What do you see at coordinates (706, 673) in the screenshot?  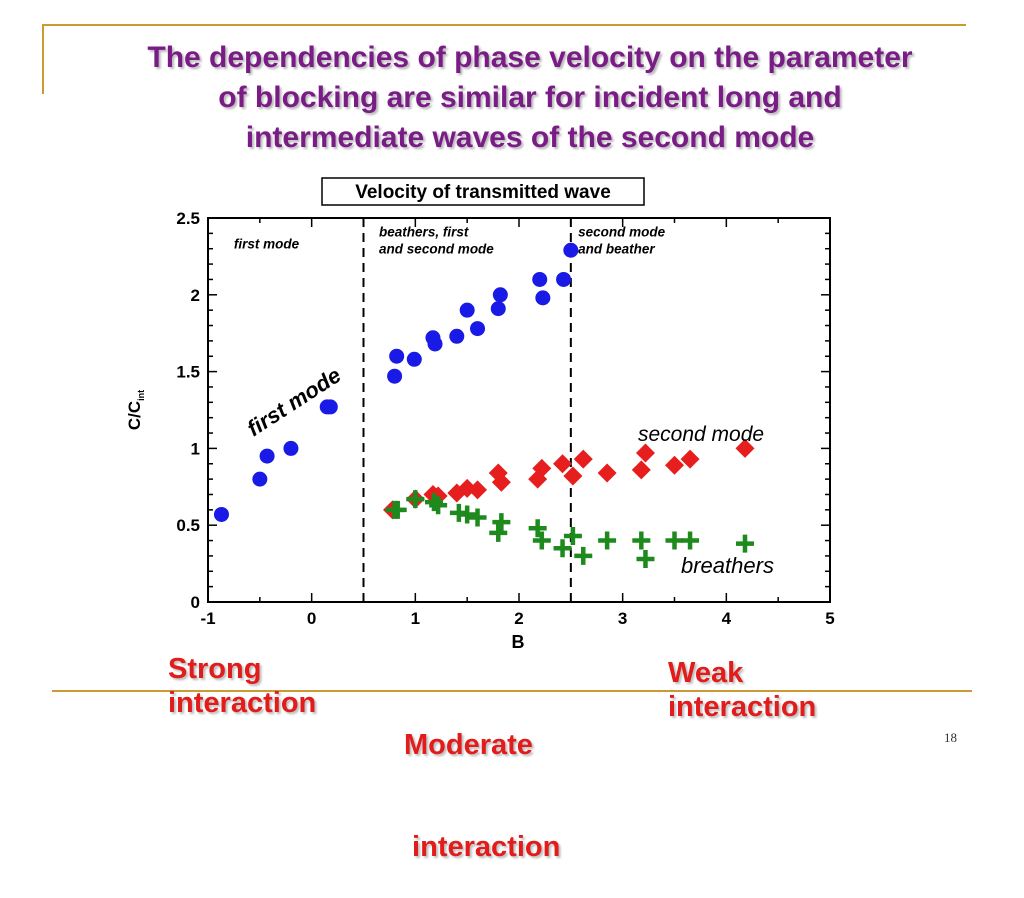 I see `interaction-line: Weak` at bounding box center [706, 673].